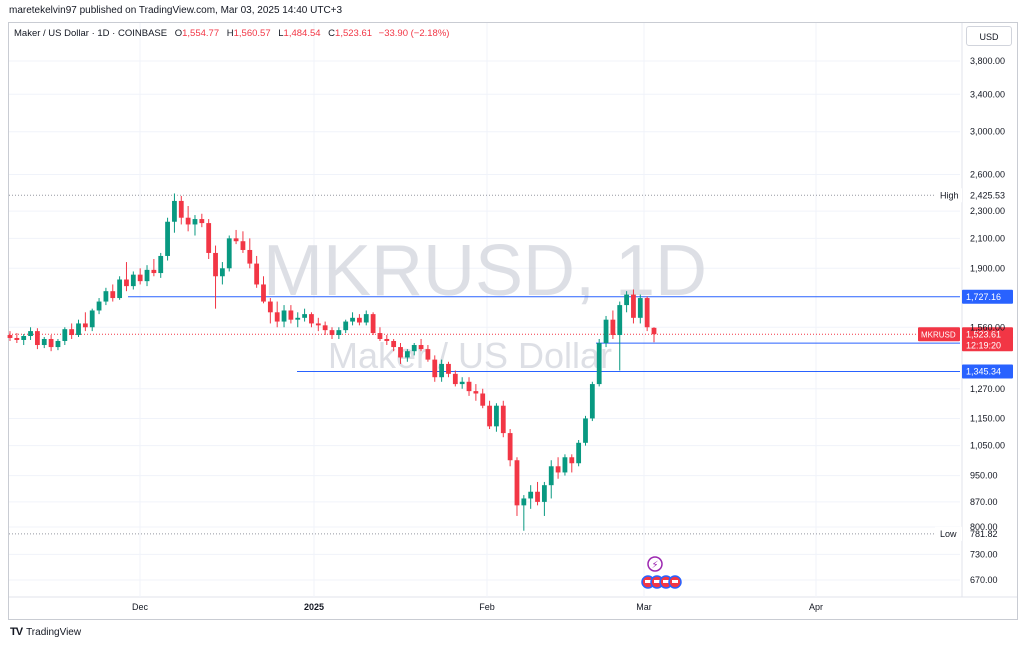 This screenshot has width=1024, height=646. What do you see at coordinates (983, 345) in the screenshot?
I see `price-countdown: 12:19:20` at bounding box center [983, 345].